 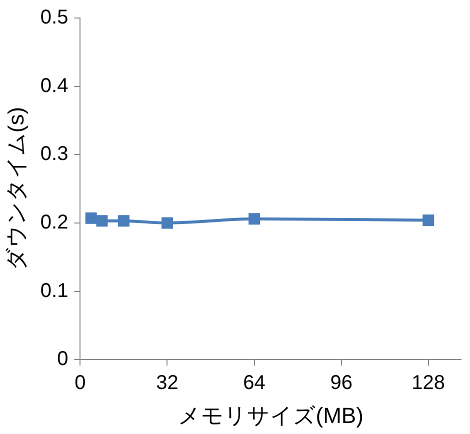 What do you see at coordinates (54, 85) in the screenshot?
I see `y-tick-label: 0.4` at bounding box center [54, 85].